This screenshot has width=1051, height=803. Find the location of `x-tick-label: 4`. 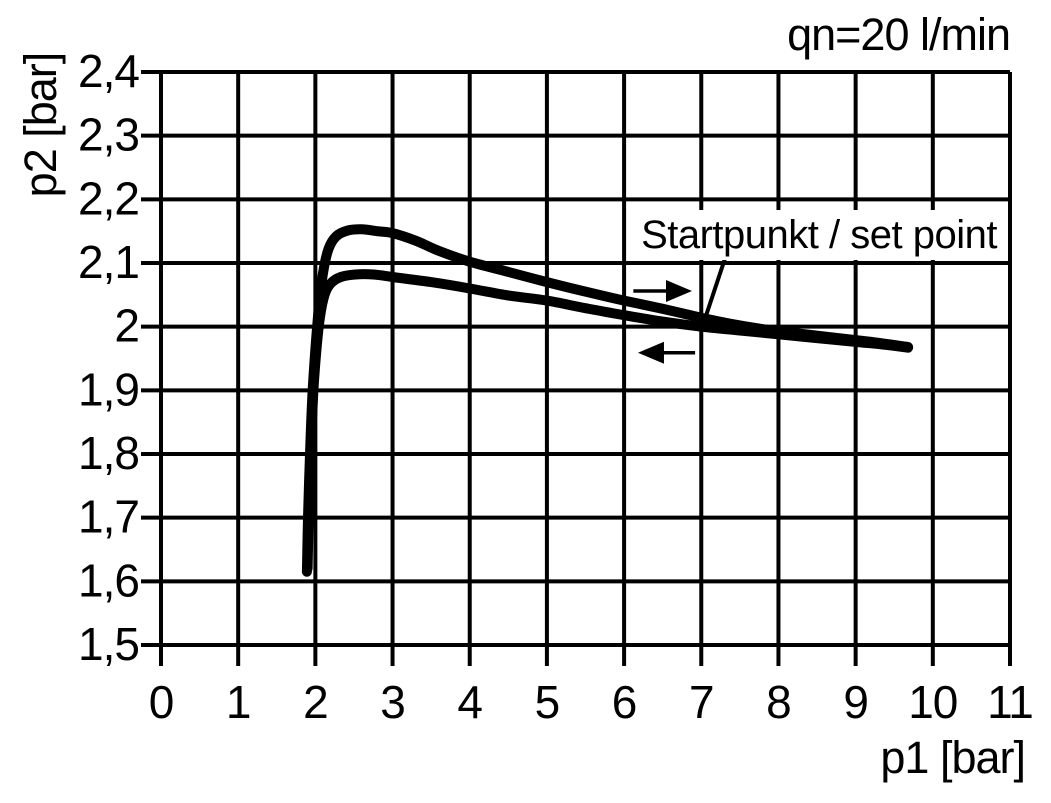

x-tick-label: 4 is located at coordinates (469, 702).